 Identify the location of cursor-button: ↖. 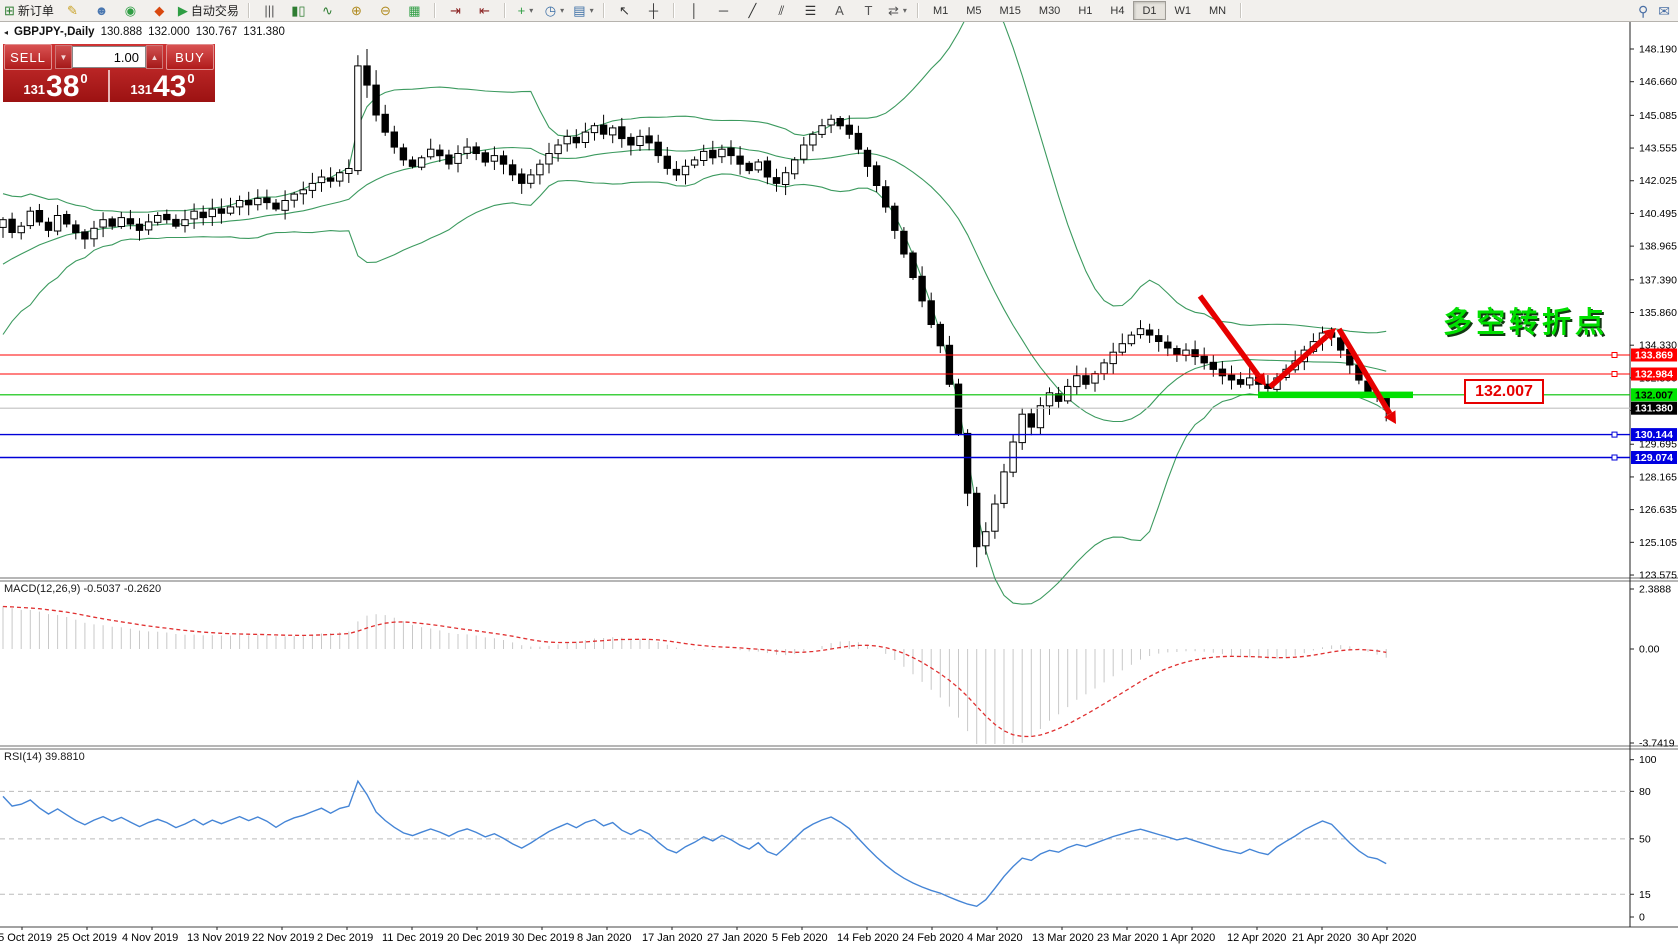
(624, 11).